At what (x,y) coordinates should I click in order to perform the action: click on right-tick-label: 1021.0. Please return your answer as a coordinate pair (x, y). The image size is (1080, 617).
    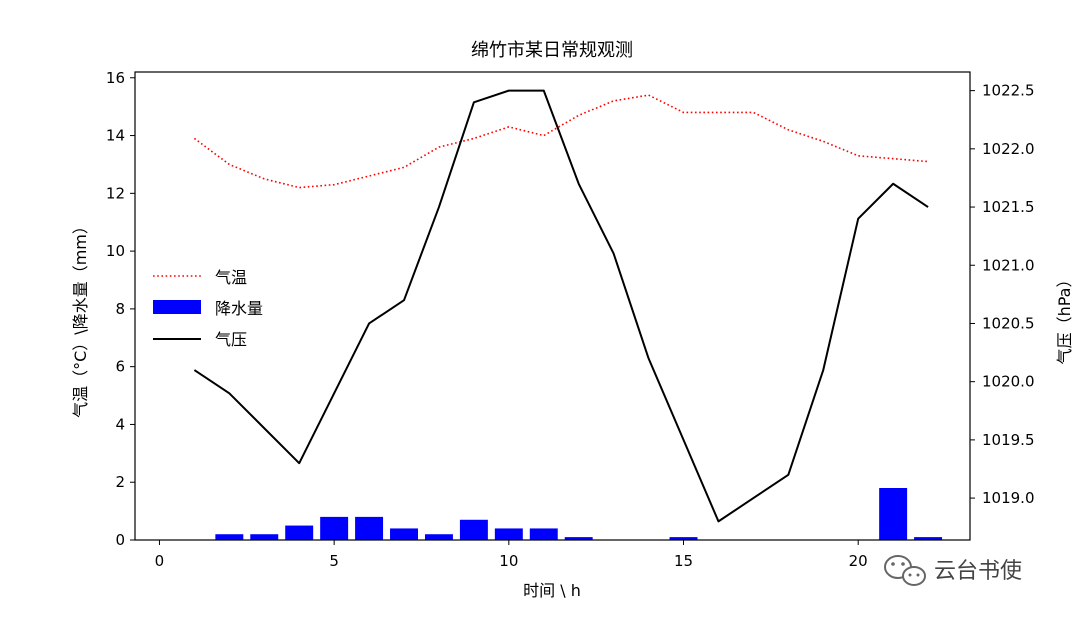
    Looking at the image, I should click on (1008, 265).